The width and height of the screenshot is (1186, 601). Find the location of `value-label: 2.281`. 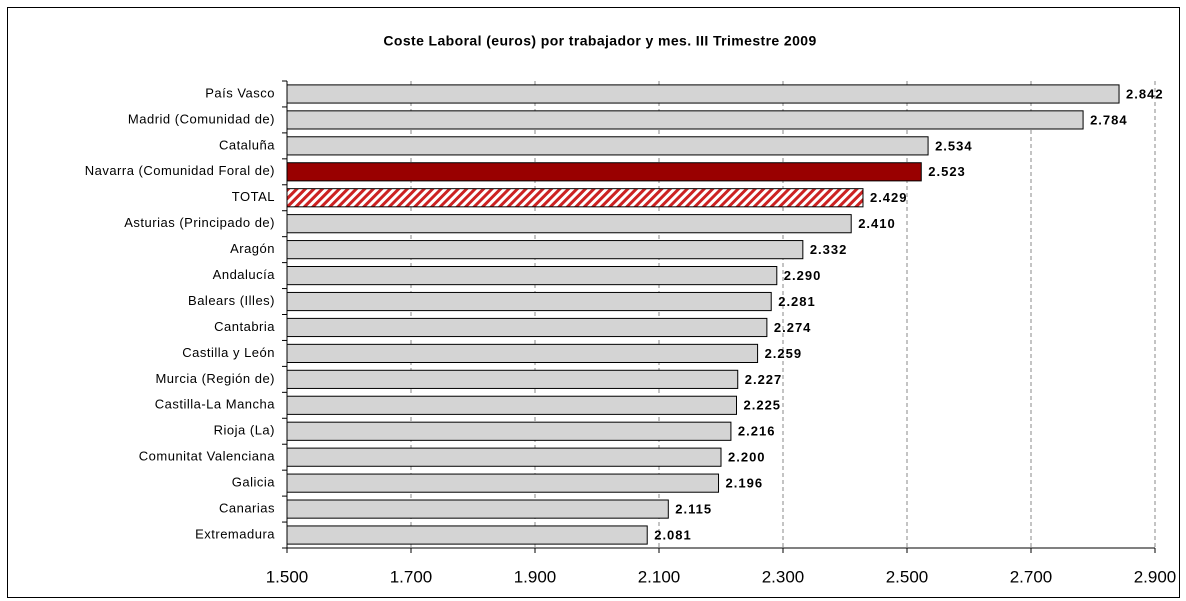

value-label: 2.281 is located at coordinates (797, 301).